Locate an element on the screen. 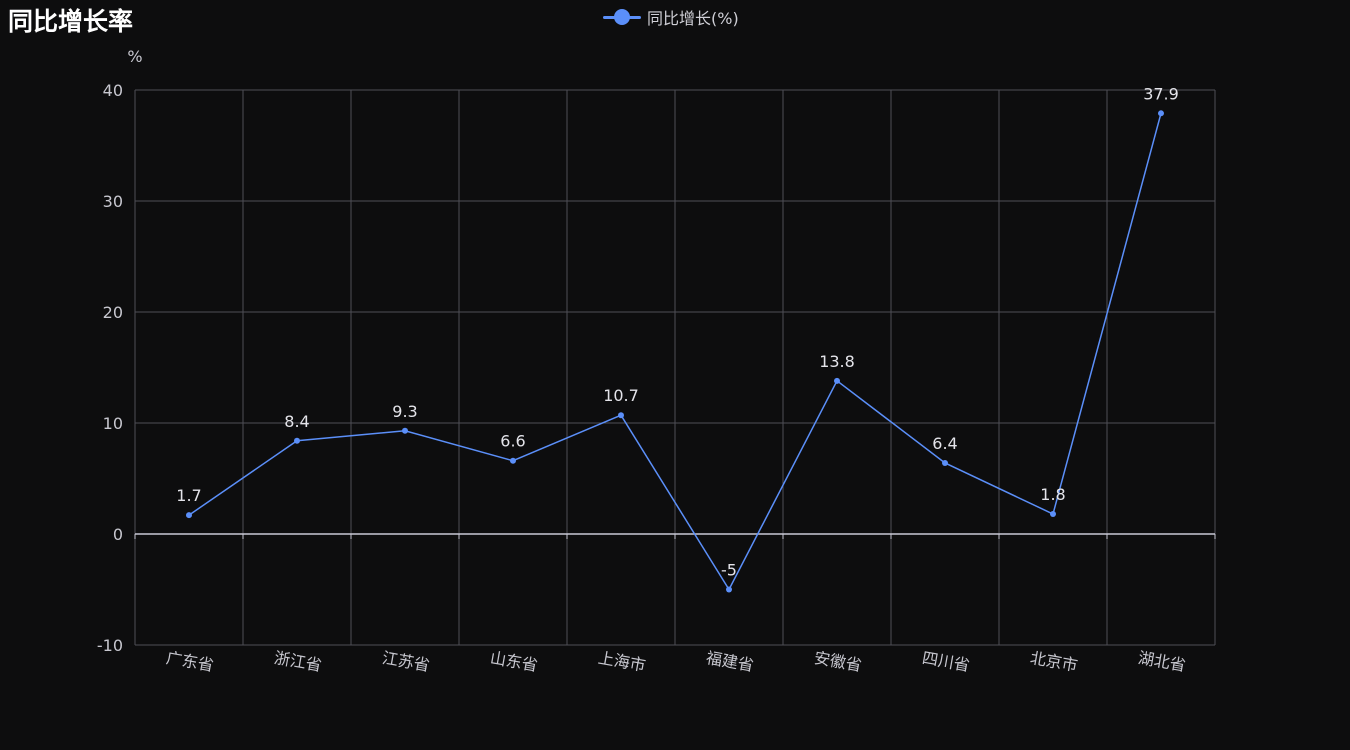 Image resolution: width=1350 pixels, height=750 pixels. x-tick-label: 山东省 is located at coordinates (514, 661).